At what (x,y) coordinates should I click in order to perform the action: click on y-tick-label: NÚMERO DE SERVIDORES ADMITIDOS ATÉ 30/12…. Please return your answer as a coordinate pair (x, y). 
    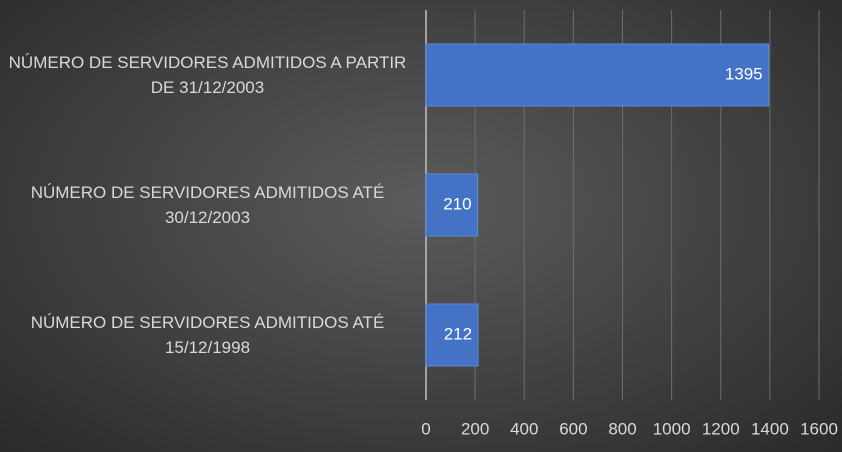
    Looking at the image, I should click on (207, 205).